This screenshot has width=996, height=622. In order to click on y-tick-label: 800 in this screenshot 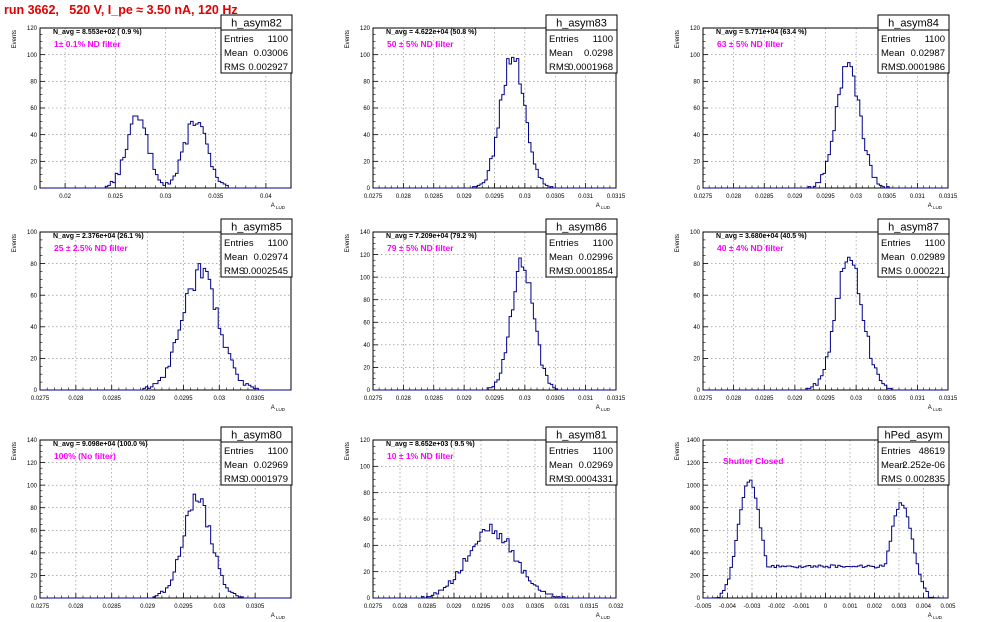, I will do `click(695, 509)`.